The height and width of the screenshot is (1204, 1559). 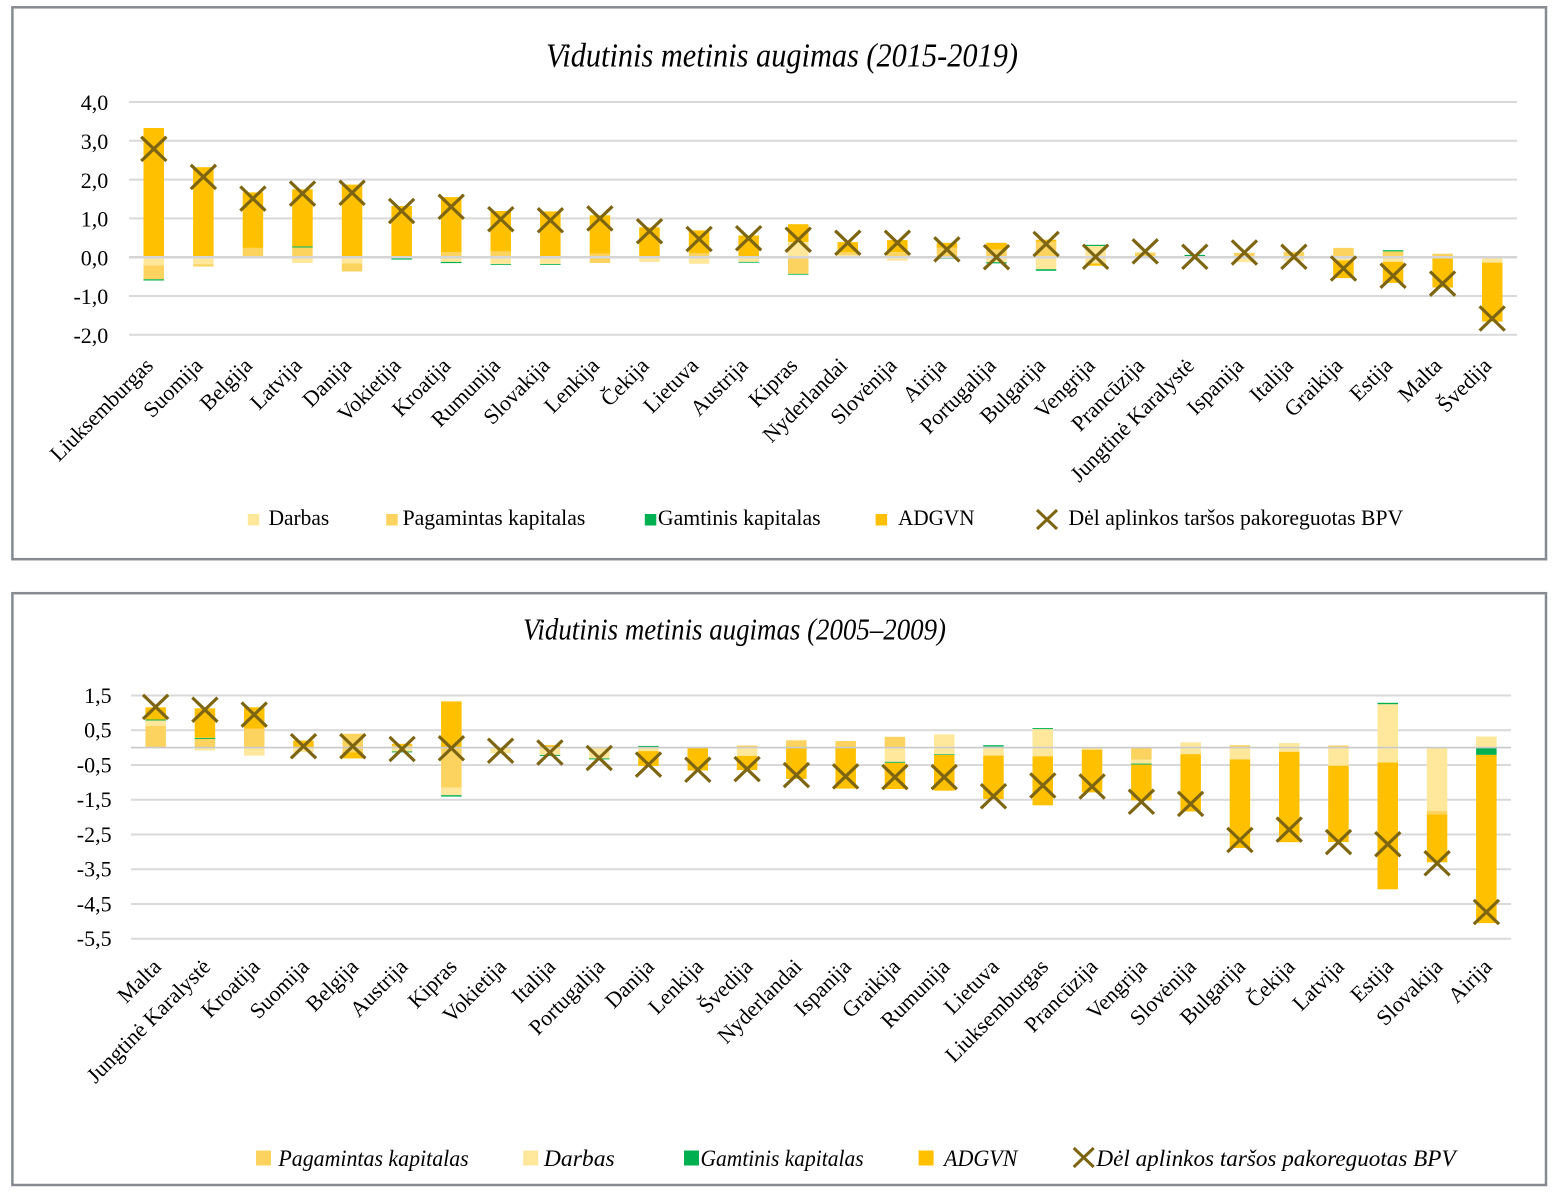 What do you see at coordinates (90, 335) in the screenshot?
I see `svg-text: -2,0` at bounding box center [90, 335].